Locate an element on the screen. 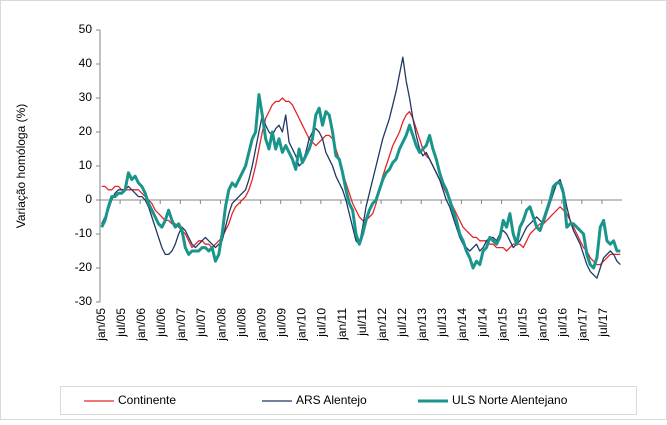 The width and height of the screenshot is (667, 425). x-tick-label: jul/17 is located at coordinates (603, 323).